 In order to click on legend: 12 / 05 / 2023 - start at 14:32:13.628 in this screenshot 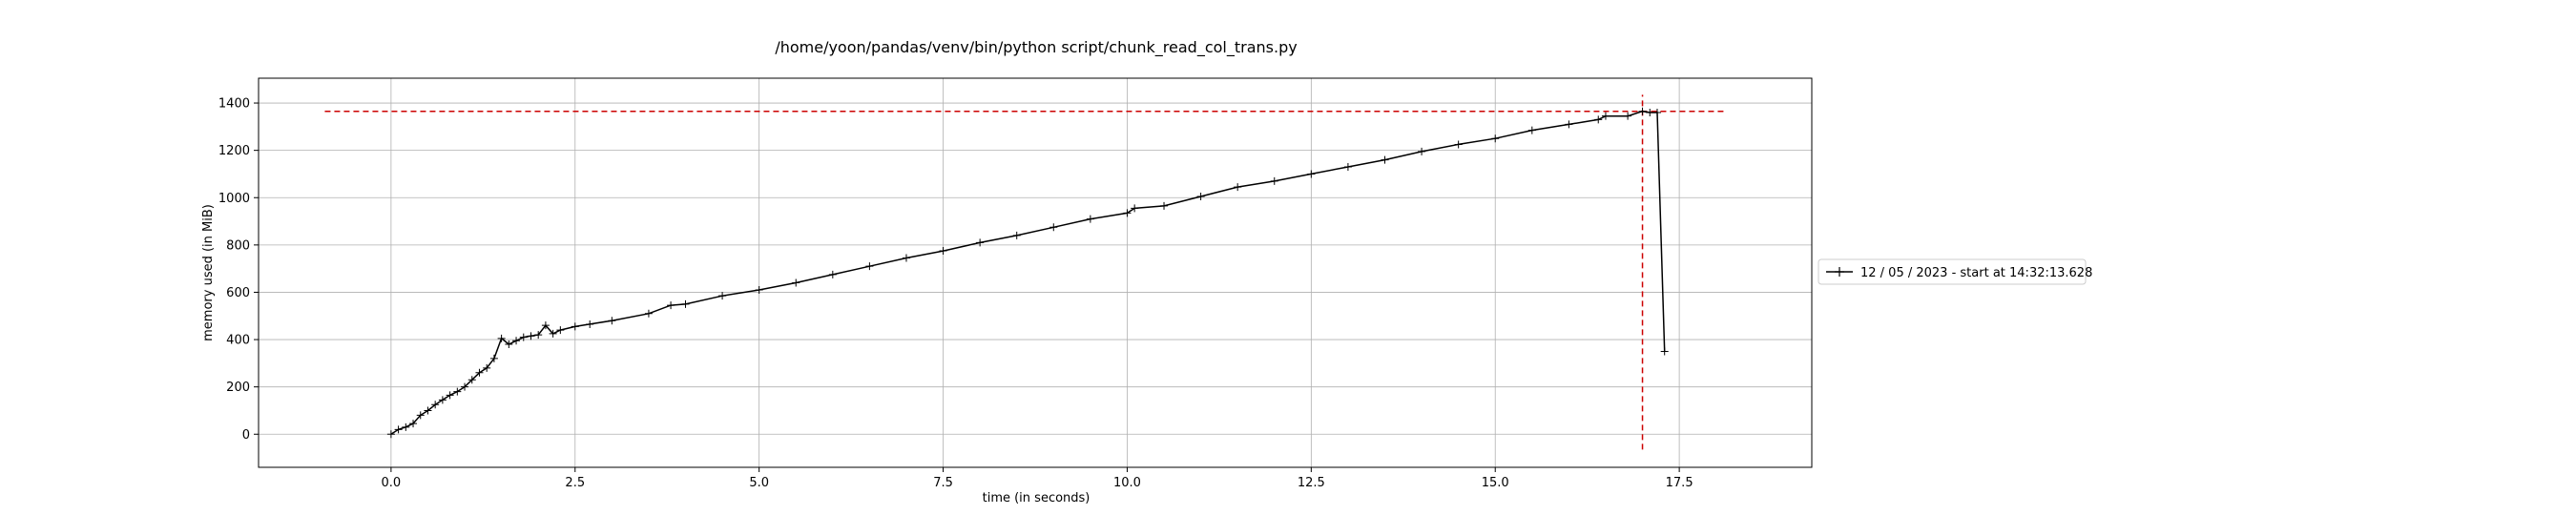, I will do `click(1955, 271)`.